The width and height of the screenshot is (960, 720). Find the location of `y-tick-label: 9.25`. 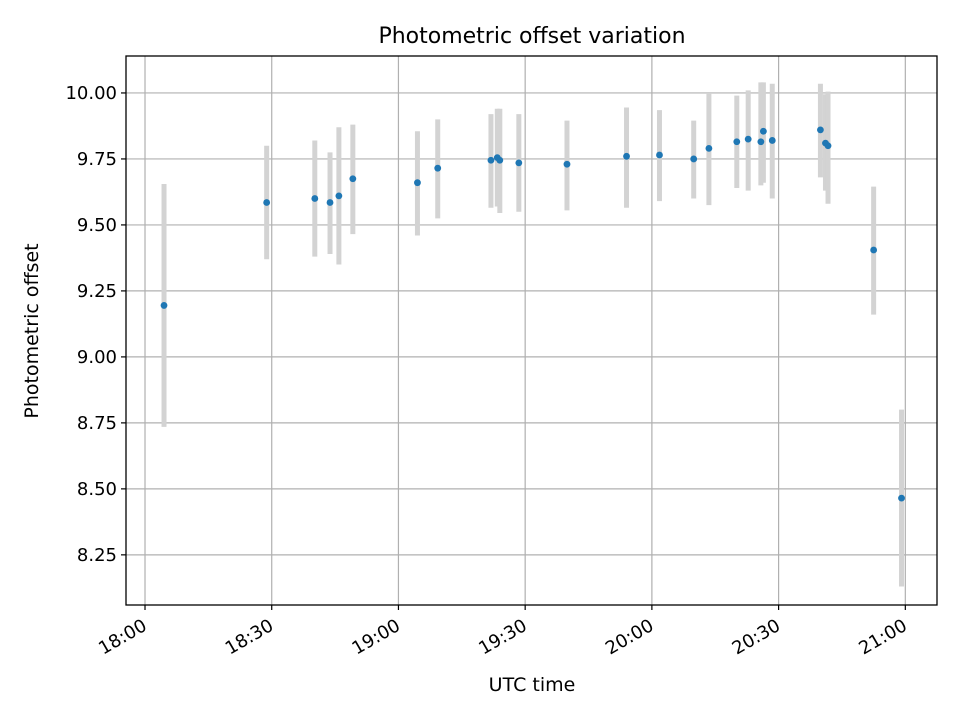

y-tick-label: 9.25 is located at coordinates (97, 291).